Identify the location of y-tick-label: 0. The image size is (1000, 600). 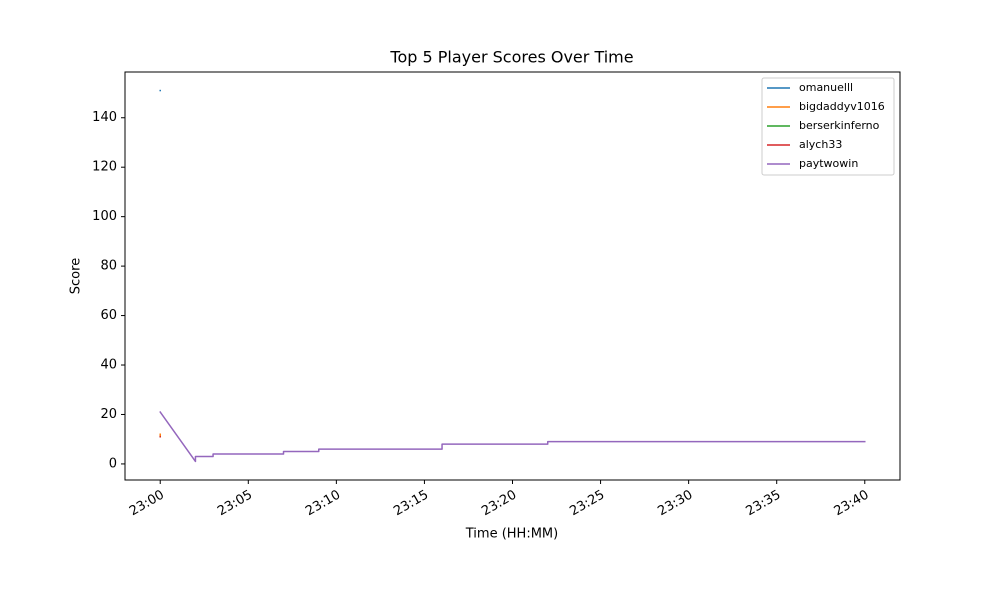
(113, 463).